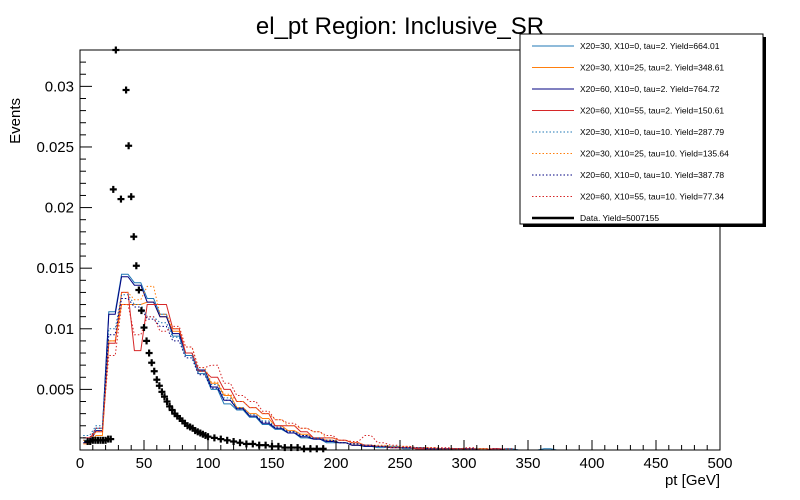 The height and width of the screenshot is (500, 800). What do you see at coordinates (650, 46) in the screenshot?
I see `legend-label: X20=30, X10=0, tau=2. Yield=664.01` at bounding box center [650, 46].